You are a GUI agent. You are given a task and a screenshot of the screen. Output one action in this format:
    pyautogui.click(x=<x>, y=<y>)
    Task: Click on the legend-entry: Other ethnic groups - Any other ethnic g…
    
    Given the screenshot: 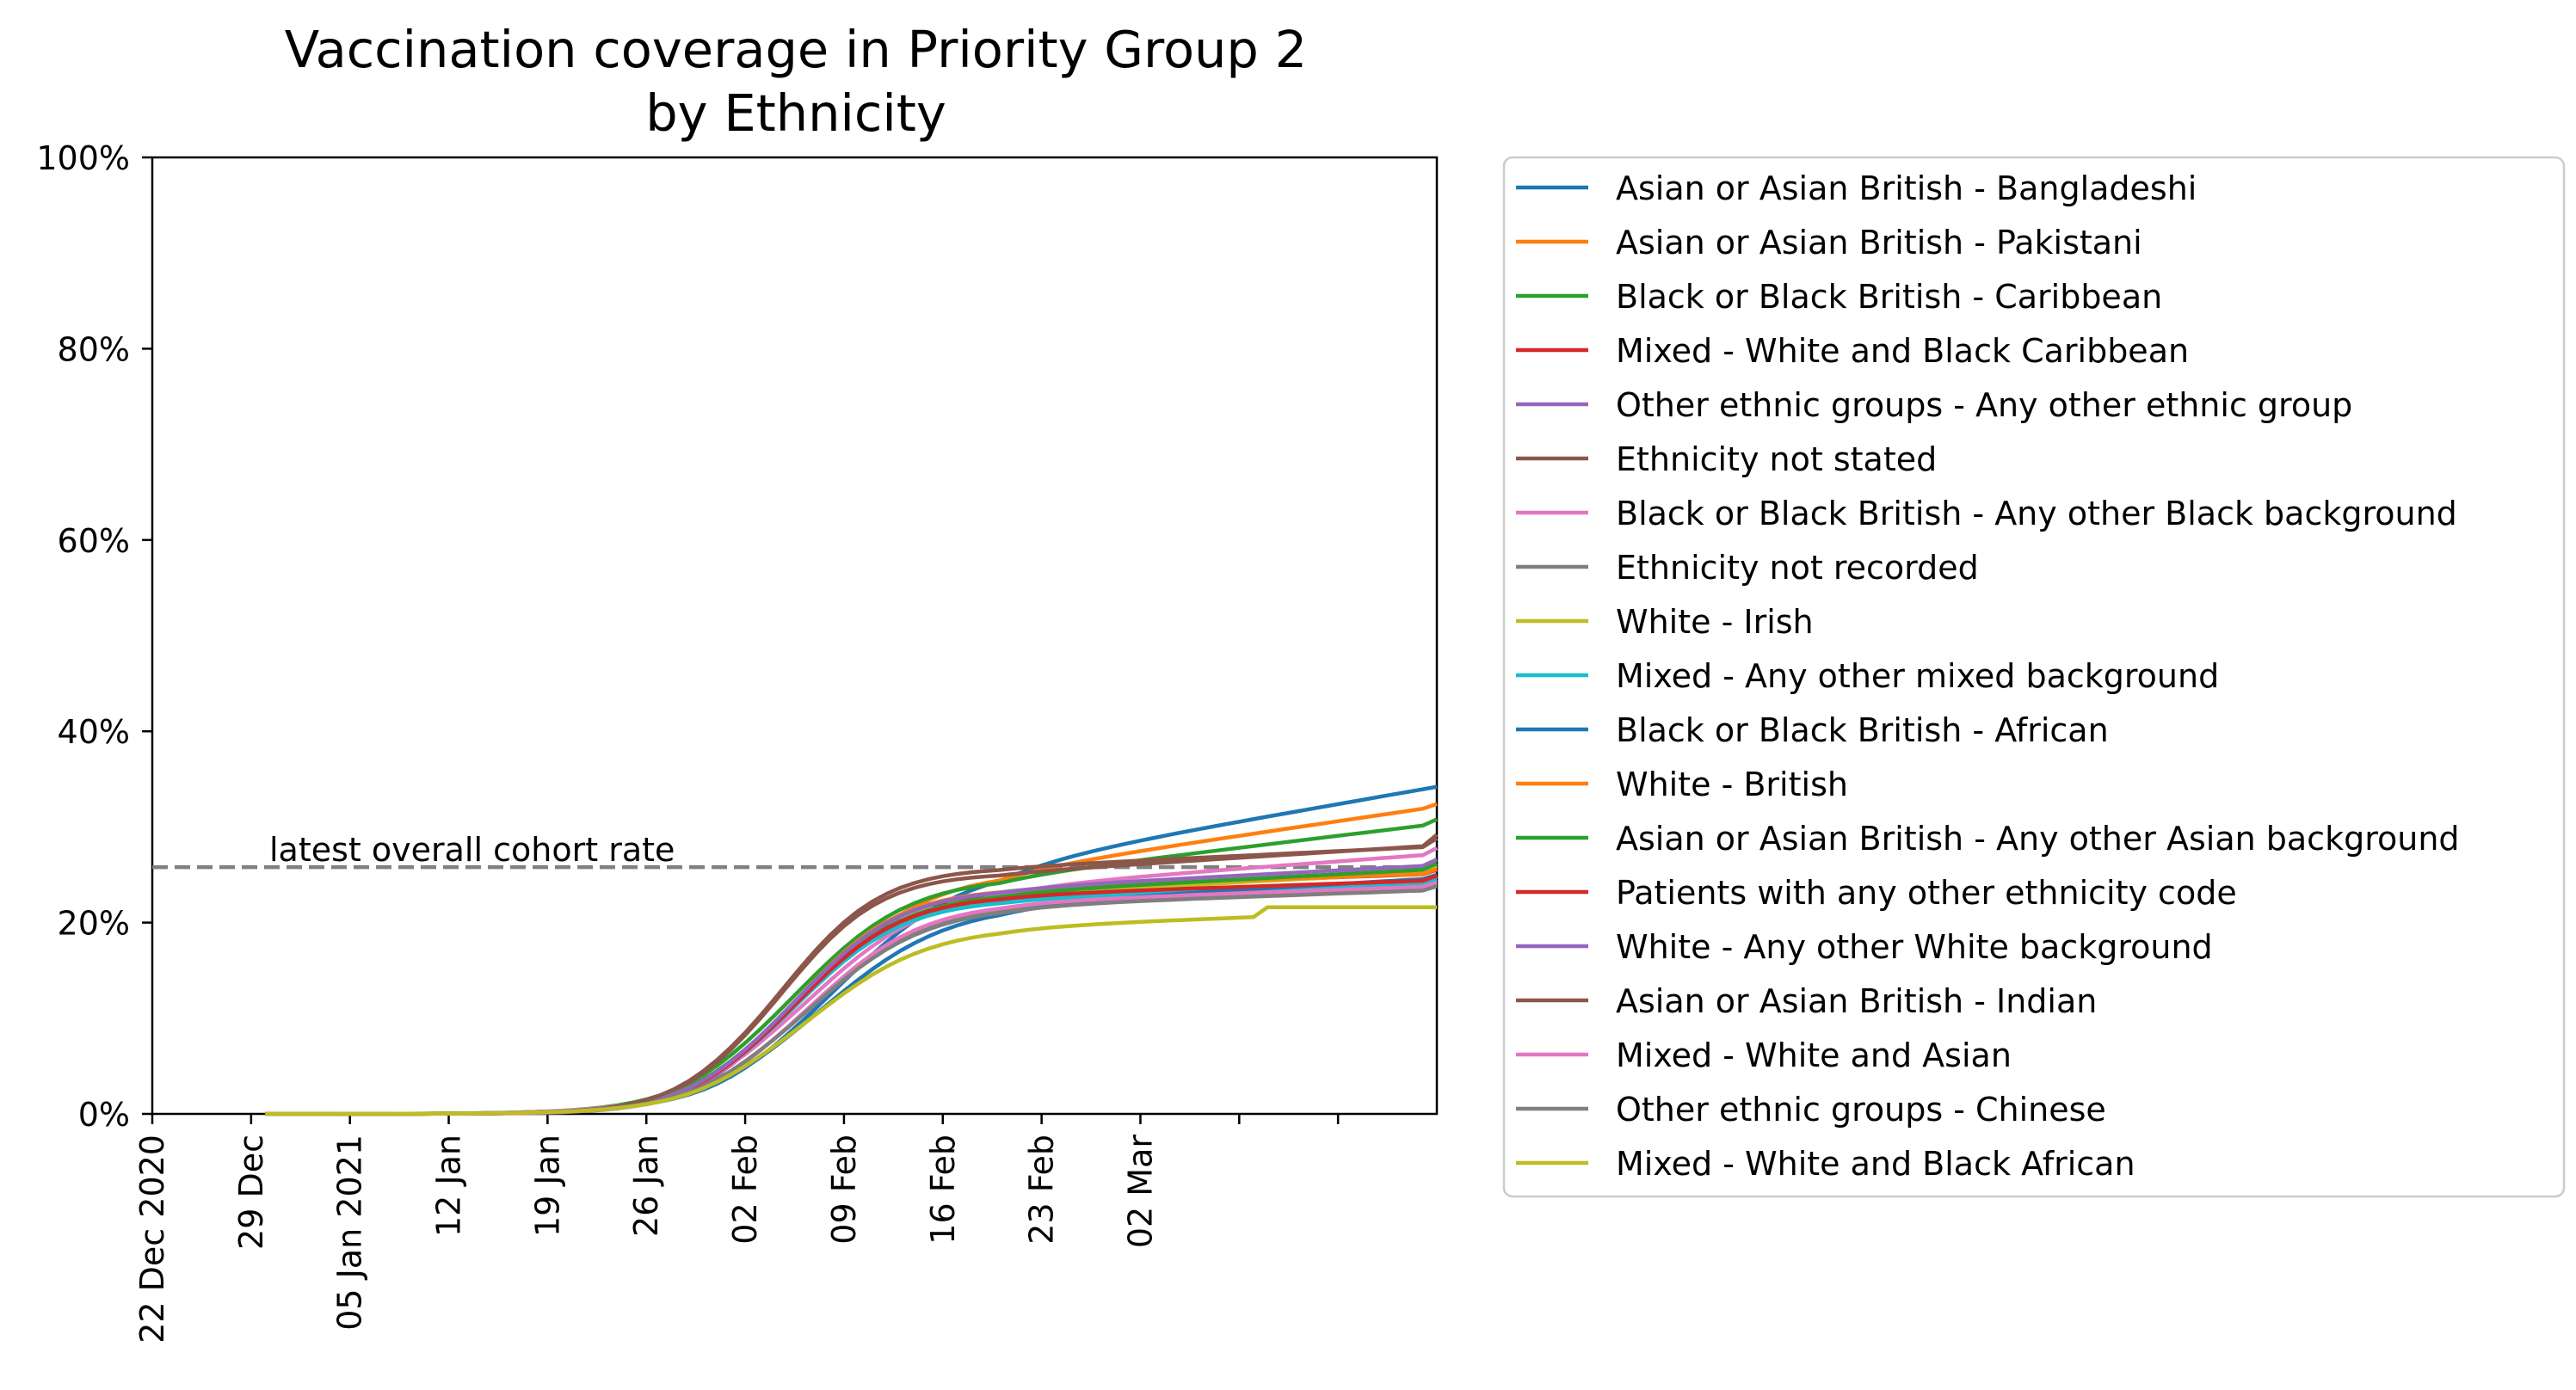 What is the action you would take?
    pyautogui.click(x=1984, y=405)
    